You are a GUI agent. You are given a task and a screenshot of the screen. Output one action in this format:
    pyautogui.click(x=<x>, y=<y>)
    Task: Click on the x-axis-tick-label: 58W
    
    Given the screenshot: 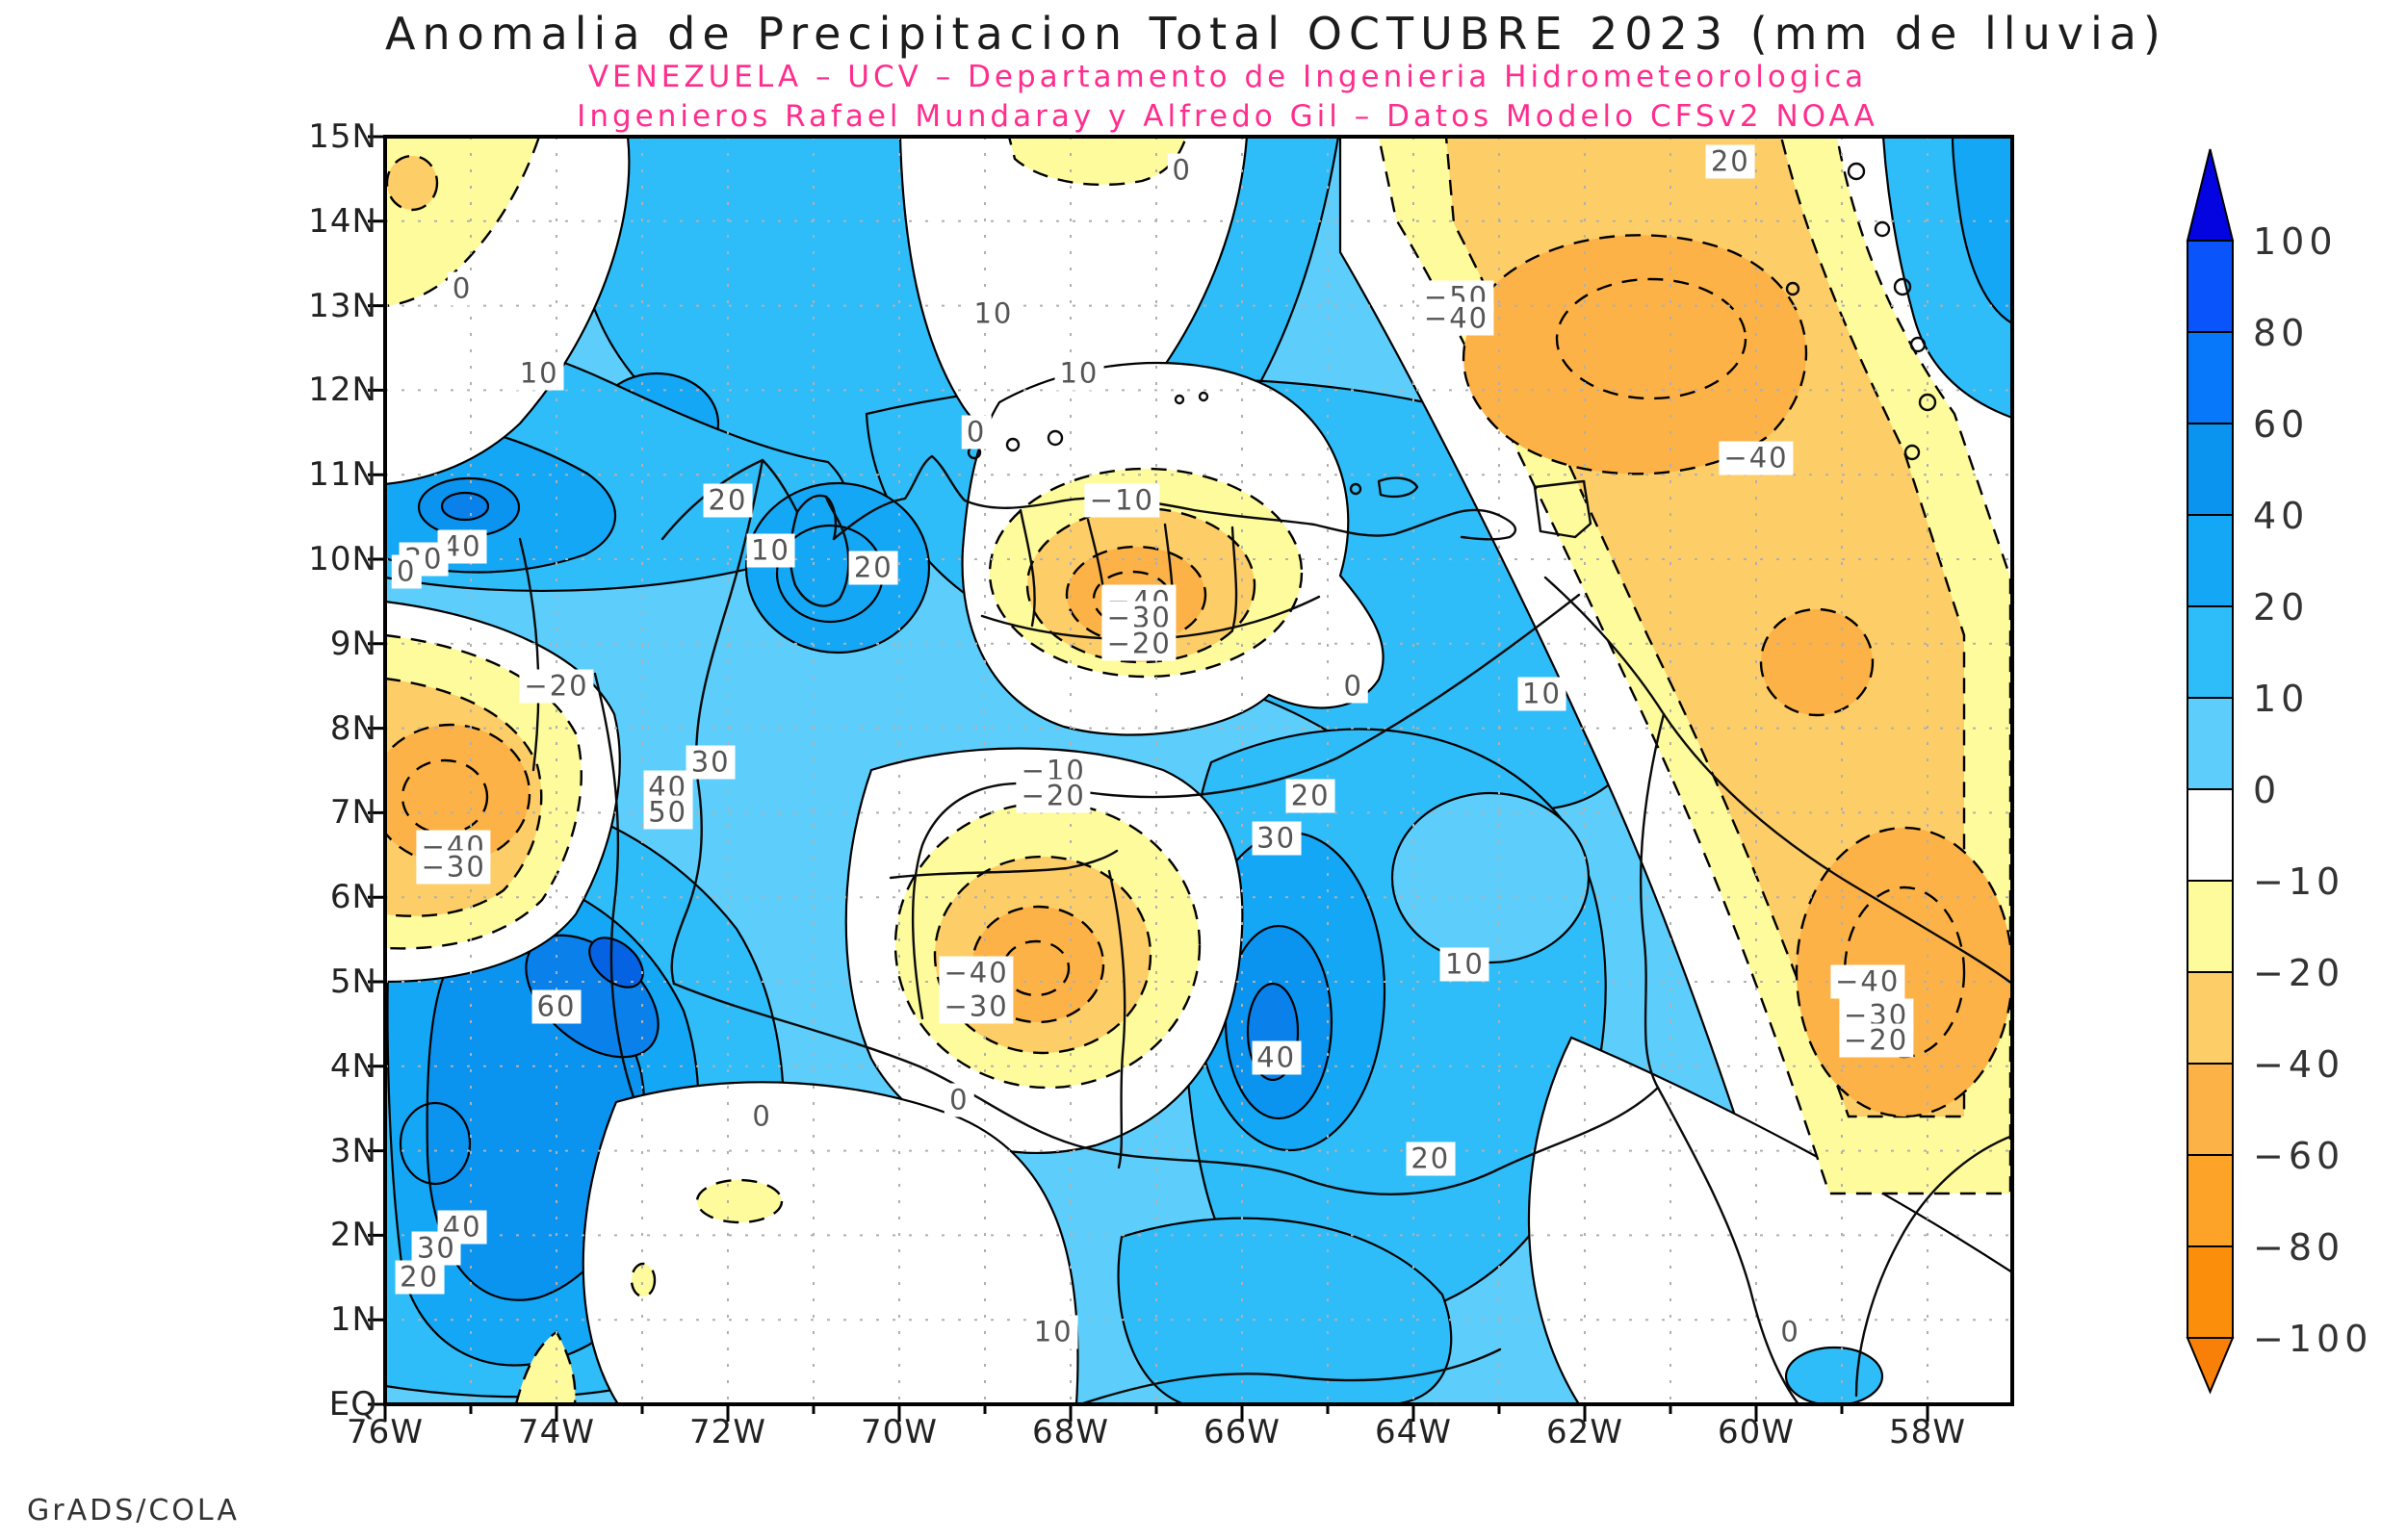 What is the action you would take?
    pyautogui.click(x=1927, y=1432)
    